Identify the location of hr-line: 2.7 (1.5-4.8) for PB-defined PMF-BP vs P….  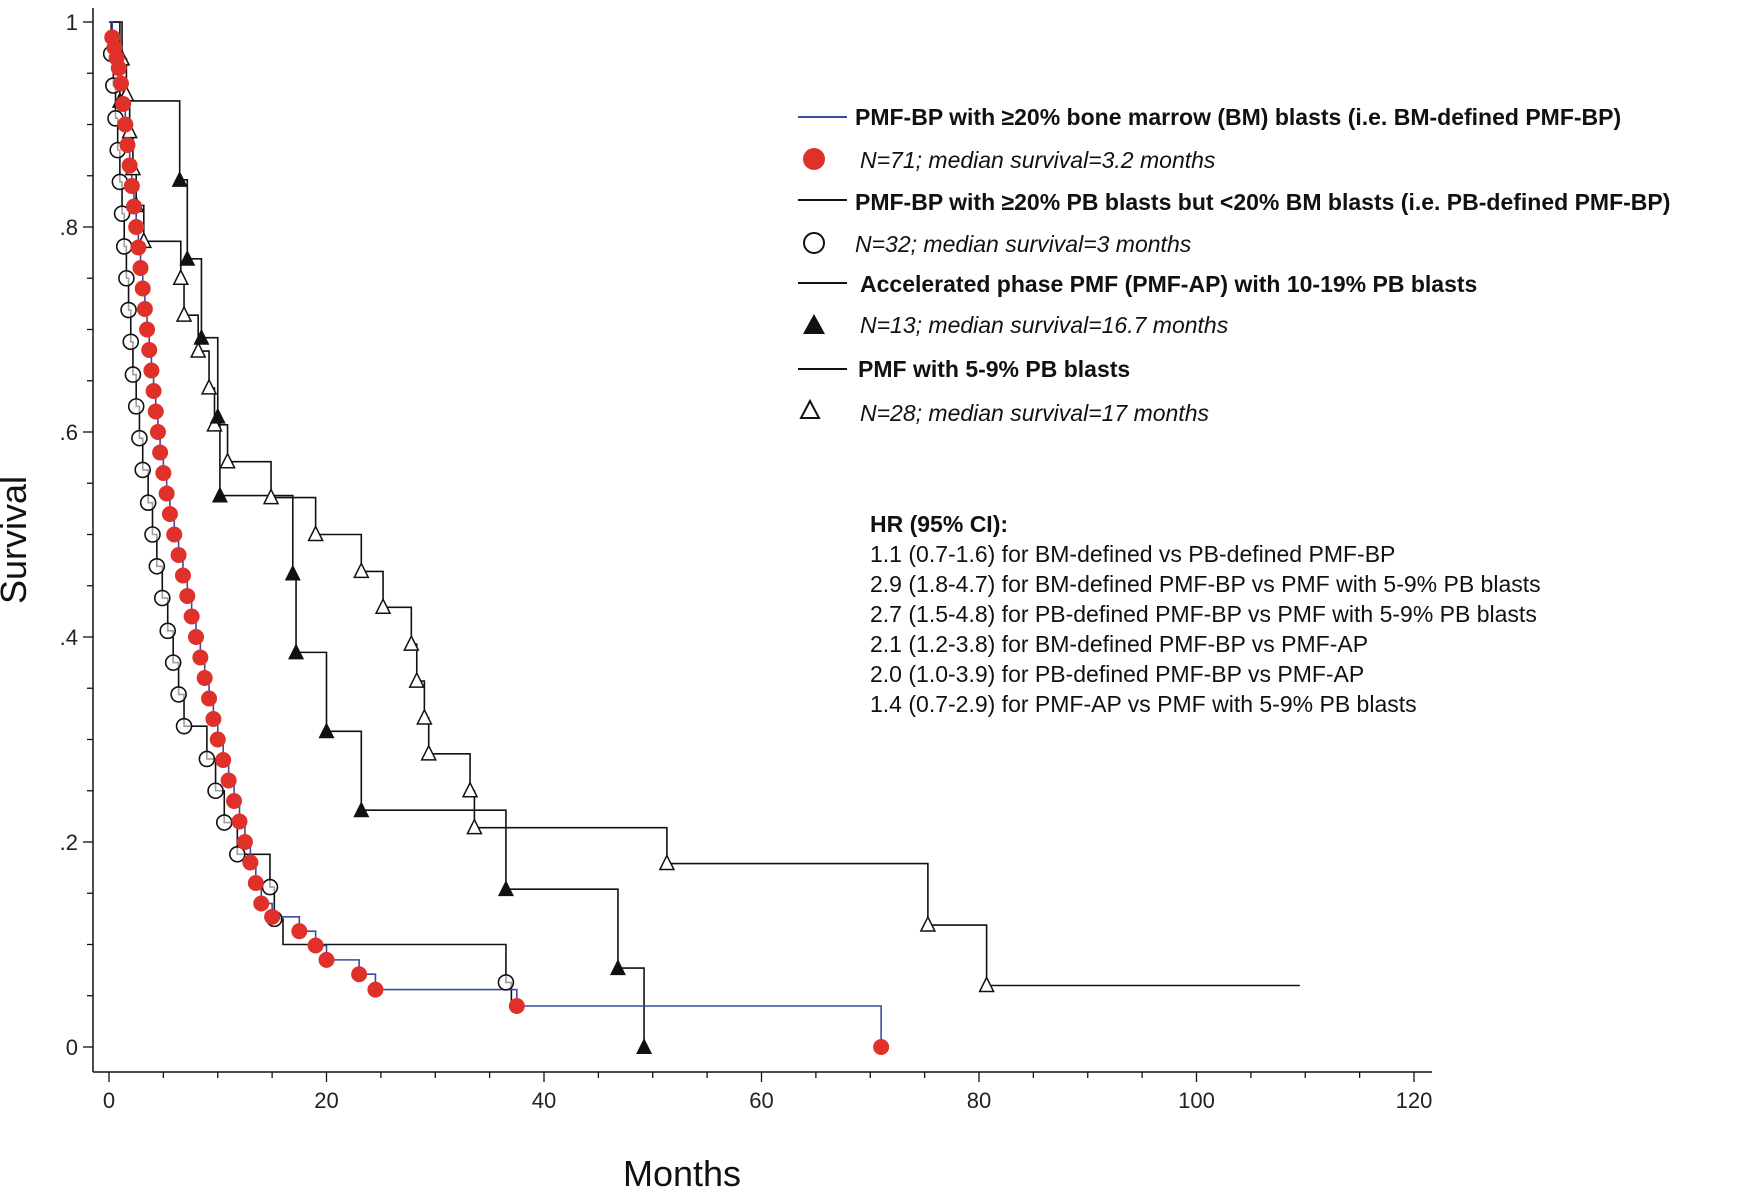
(1203, 614).